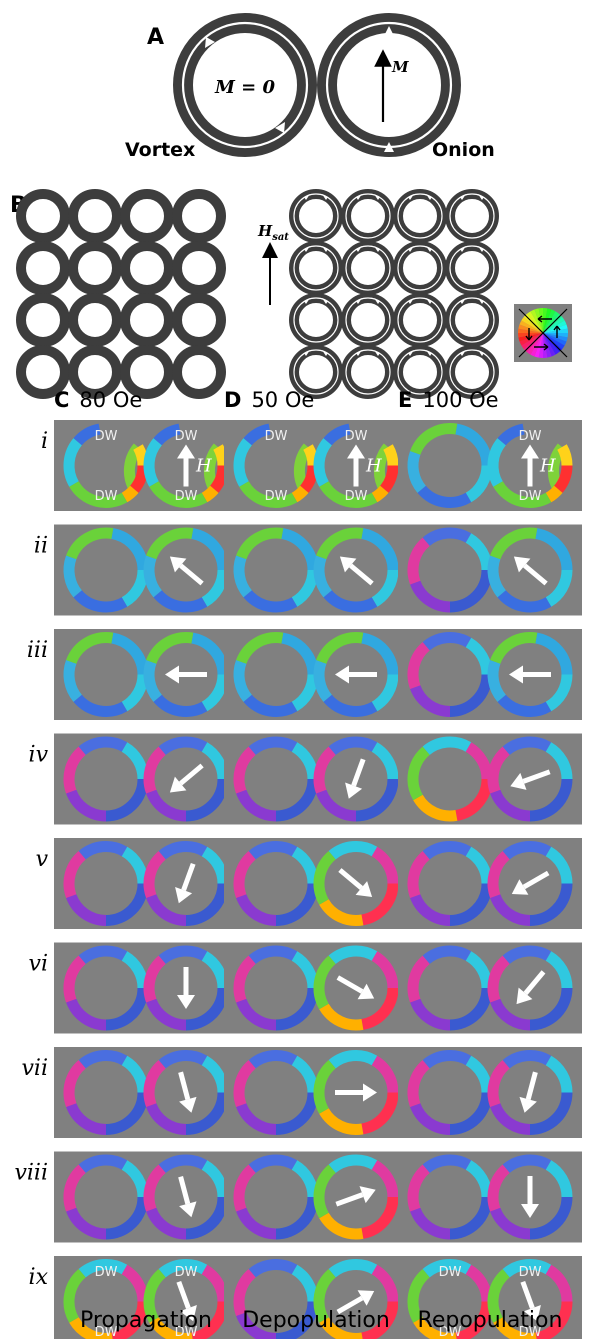  What do you see at coordinates (42, 859) in the screenshot?
I see `row-label: v` at bounding box center [42, 859].